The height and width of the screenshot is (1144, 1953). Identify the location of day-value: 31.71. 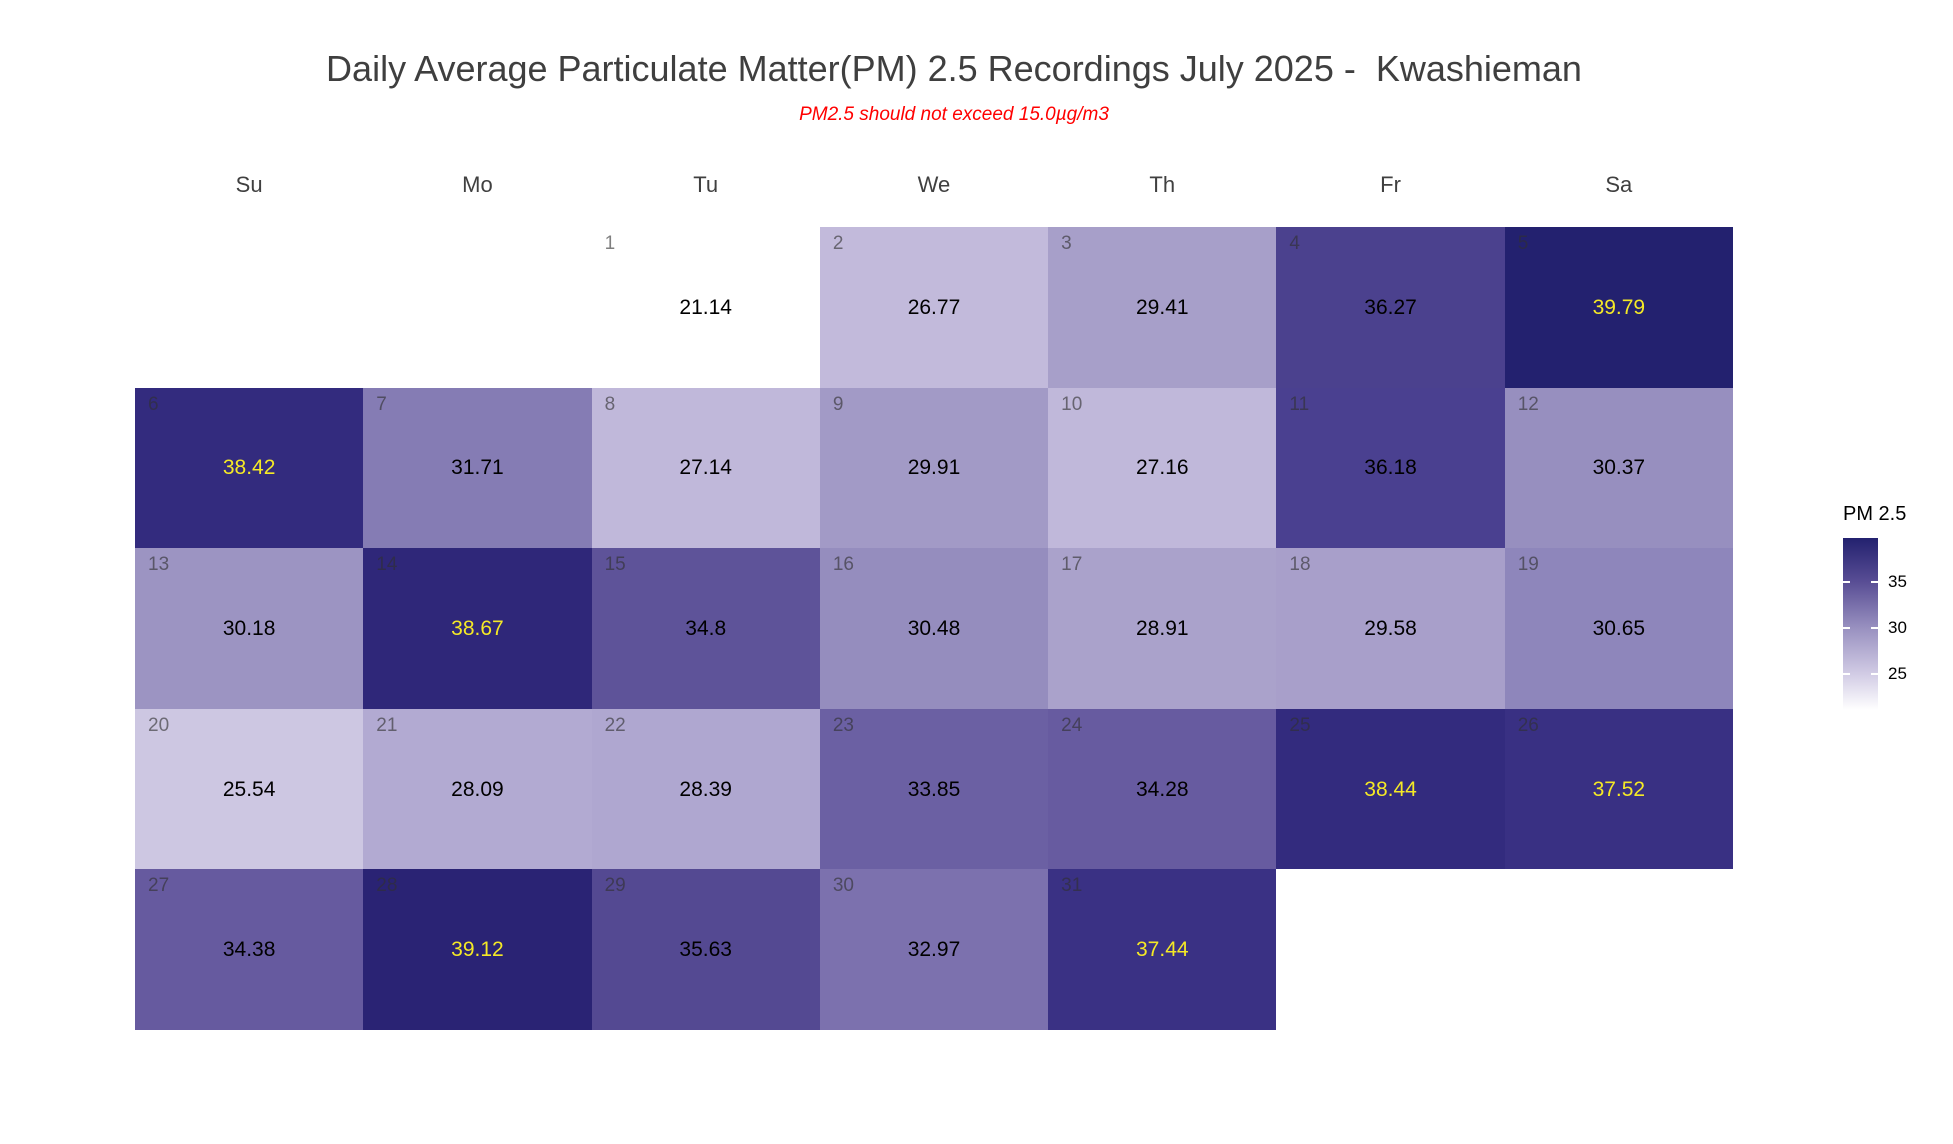
(477, 468).